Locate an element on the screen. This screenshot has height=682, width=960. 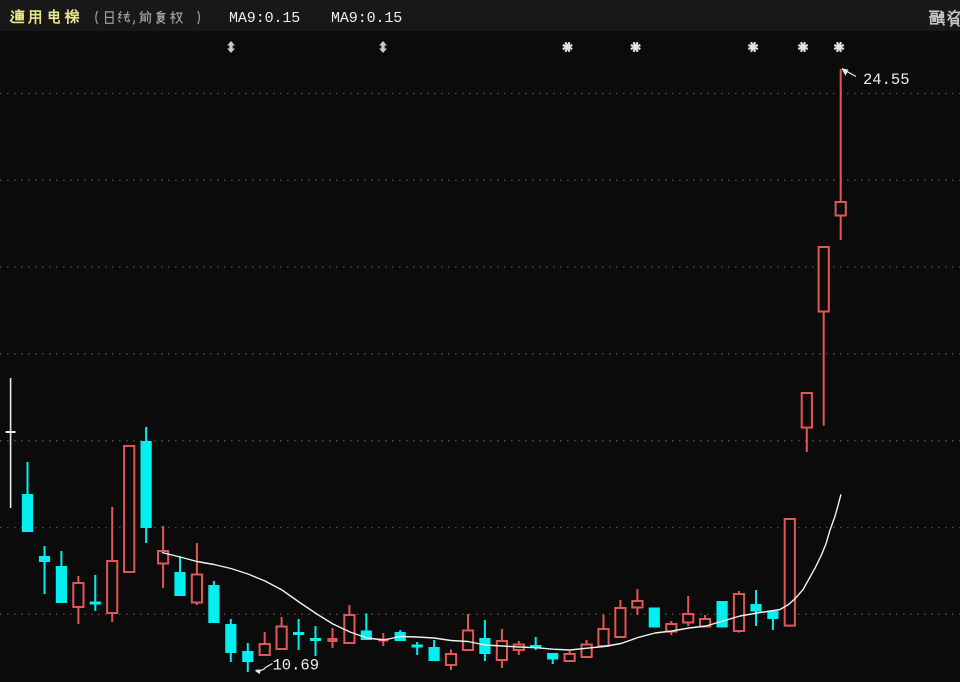
svg-text: 10.69 is located at coordinates (296, 666).